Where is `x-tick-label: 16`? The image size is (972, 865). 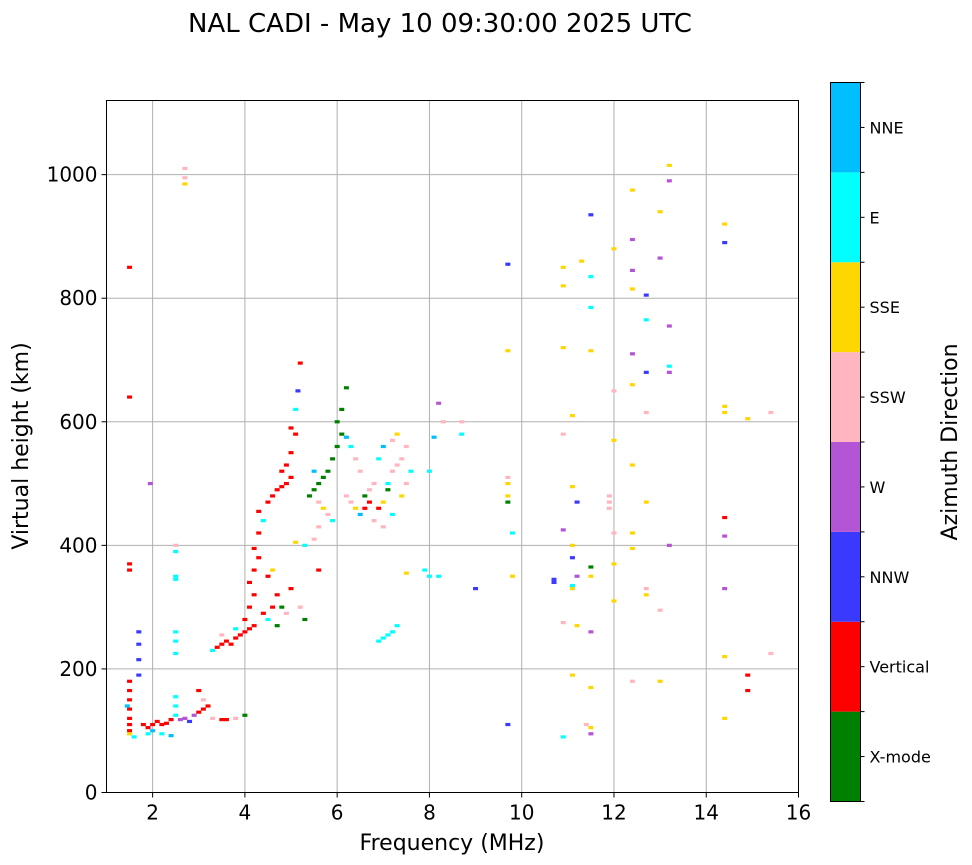
x-tick-label: 16 is located at coordinates (798, 813).